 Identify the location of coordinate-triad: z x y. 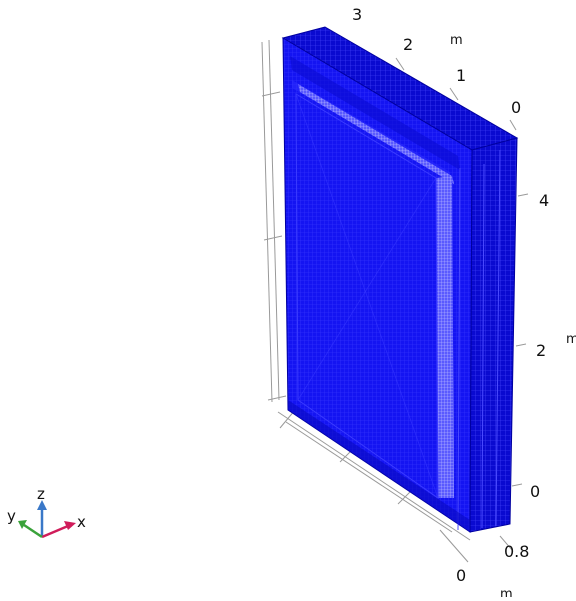
(46, 512).